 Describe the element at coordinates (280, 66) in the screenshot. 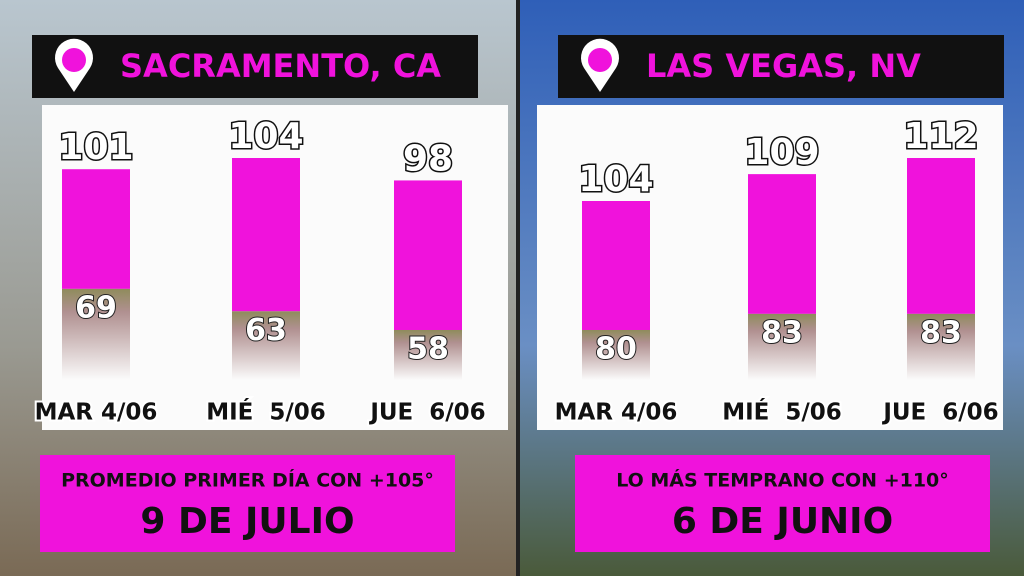

I see `chart-title: SACRAMENTO, CA` at that location.